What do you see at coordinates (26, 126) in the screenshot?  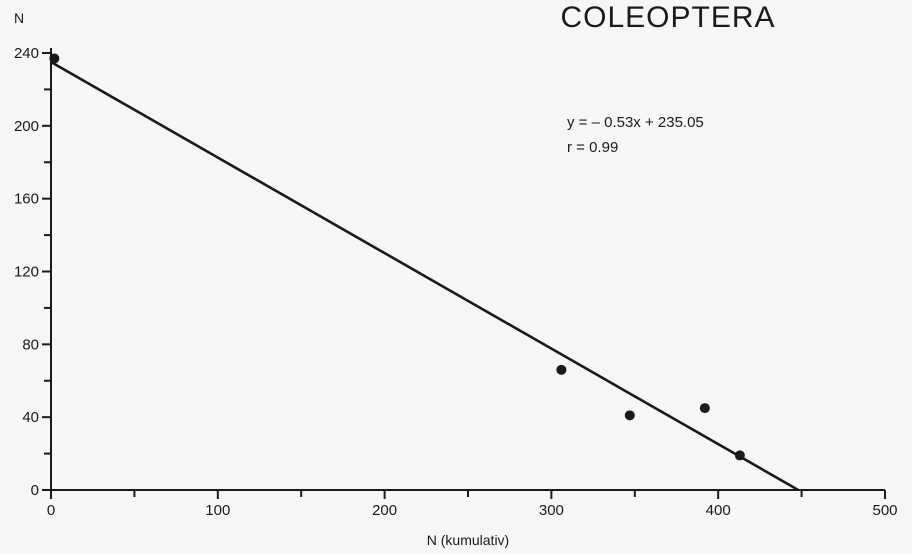 I see `y-tick-label-200: 200` at bounding box center [26, 126].